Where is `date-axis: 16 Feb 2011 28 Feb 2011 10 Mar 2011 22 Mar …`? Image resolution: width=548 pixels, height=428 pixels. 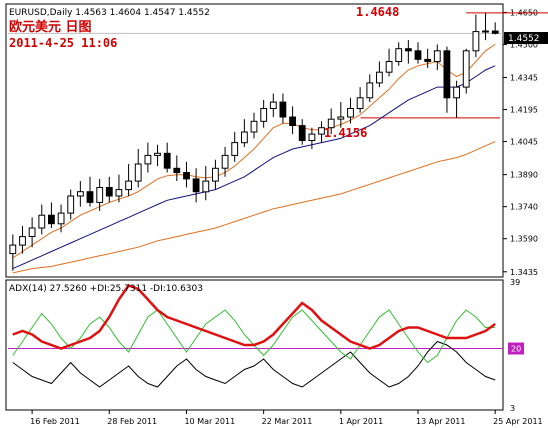 date-axis: 16 Feb 2011 28 Feb 2011 10 Mar 2011 22 Mar … is located at coordinates (286, 418).